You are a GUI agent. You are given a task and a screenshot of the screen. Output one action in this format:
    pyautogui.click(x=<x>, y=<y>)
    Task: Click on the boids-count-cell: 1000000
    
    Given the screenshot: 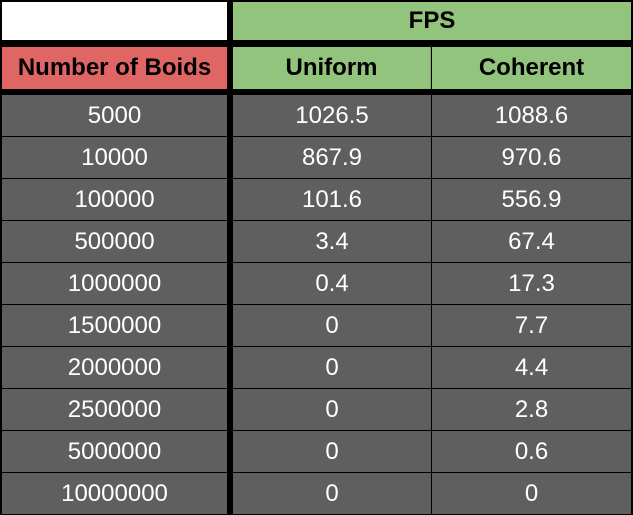 What is the action you would take?
    pyautogui.click(x=114, y=283)
    